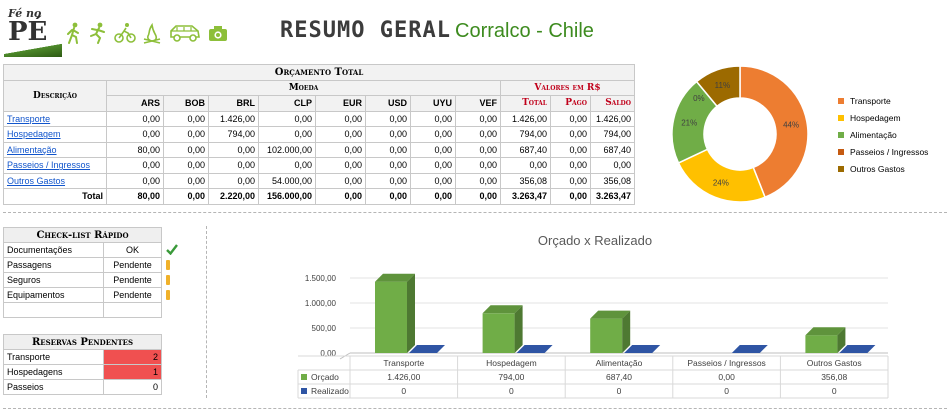  I want to click on legend-item: Transporte, so click(883, 100).